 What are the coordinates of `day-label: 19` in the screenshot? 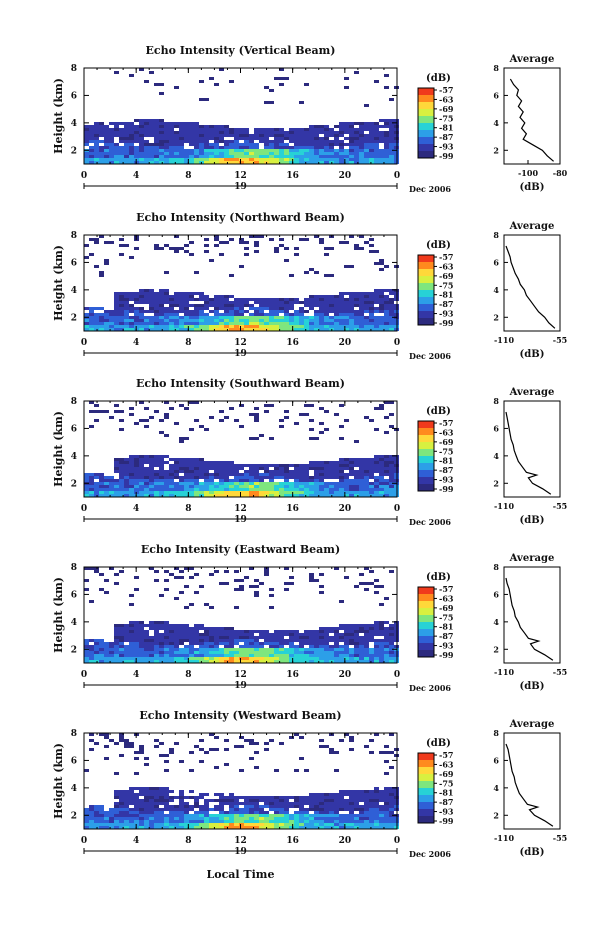 It's located at (240, 187).